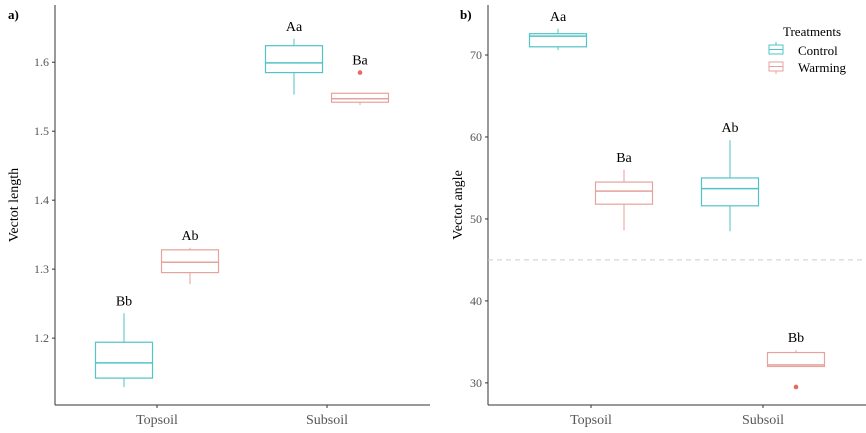 This screenshot has height=433, width=866. What do you see at coordinates (476, 55) in the screenshot?
I see `y-tick-label: 70` at bounding box center [476, 55].